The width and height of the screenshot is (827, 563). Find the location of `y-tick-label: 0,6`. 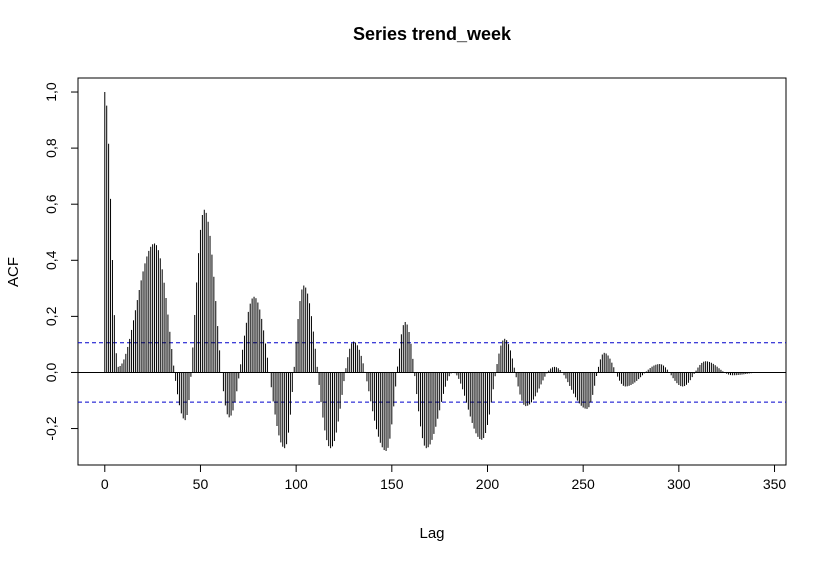

y-tick-label: 0,6 is located at coordinates (51, 204).